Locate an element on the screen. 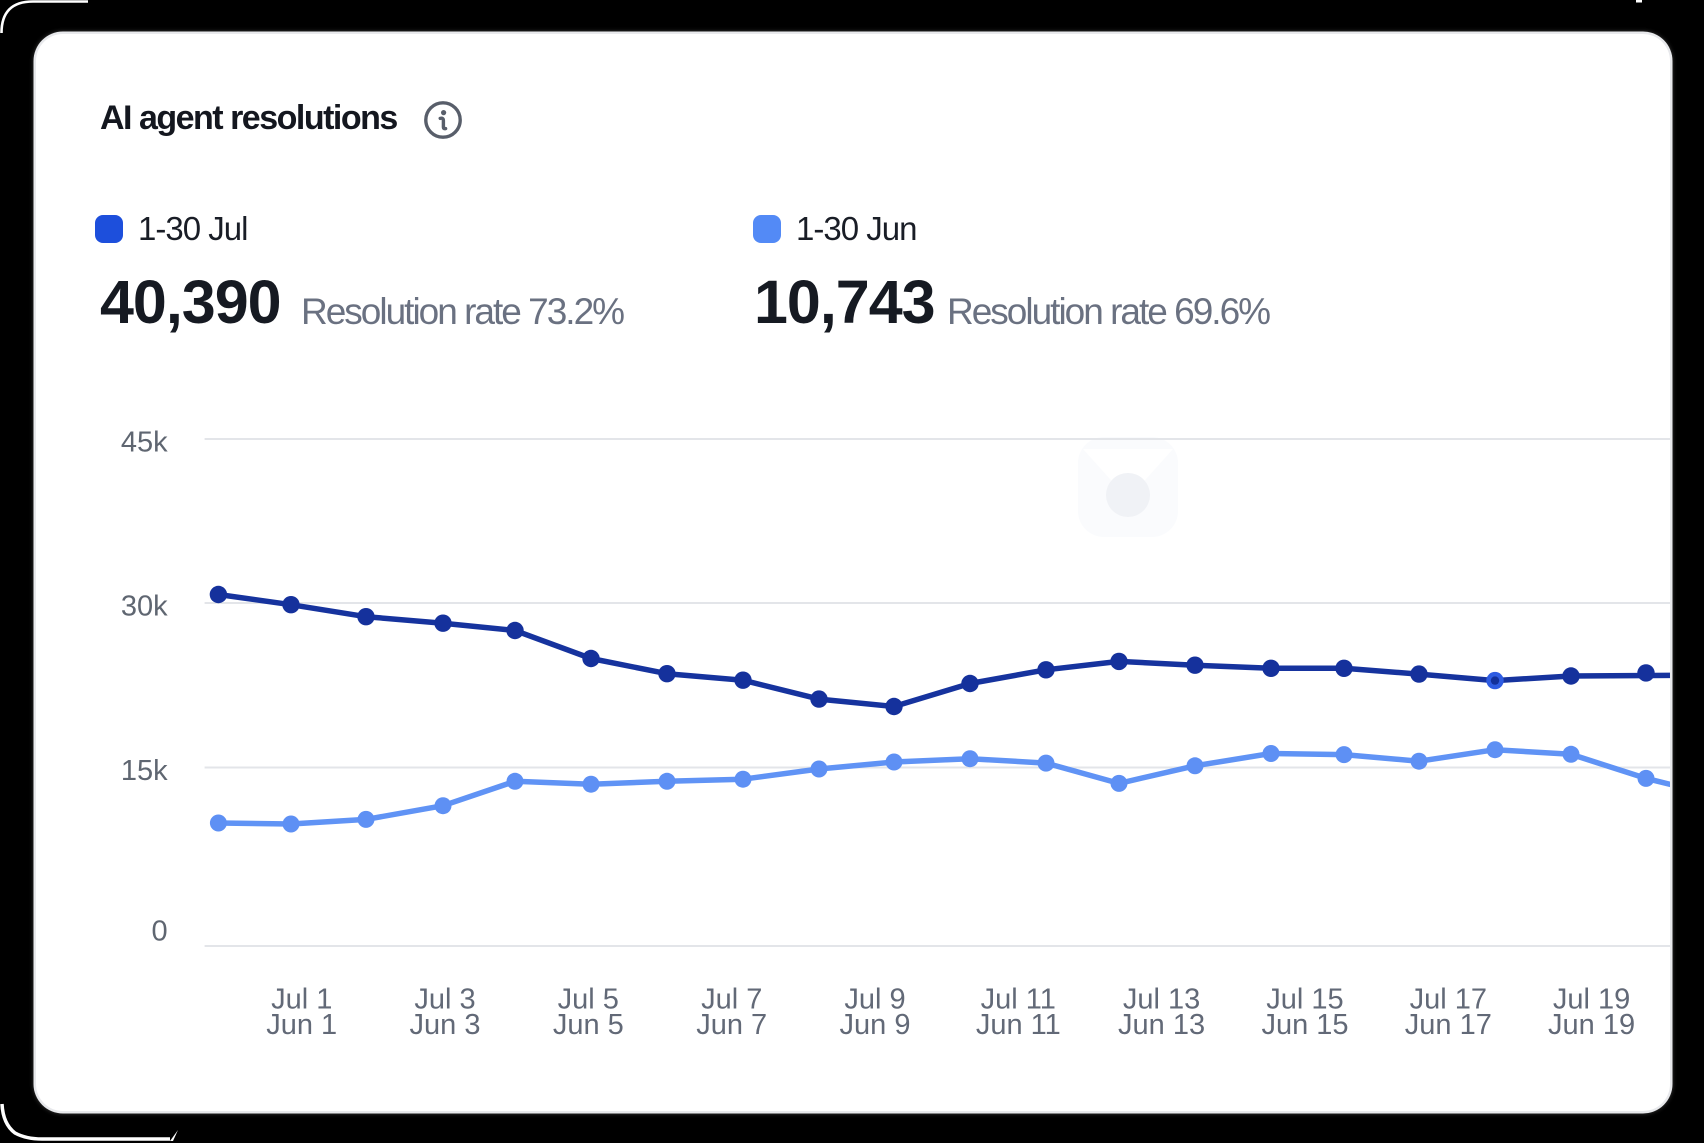  svg-text: Jun 1 is located at coordinates (301, 1025).